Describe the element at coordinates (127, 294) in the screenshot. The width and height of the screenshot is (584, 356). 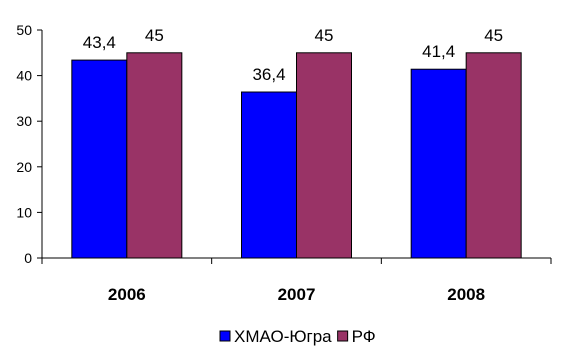
I see `x-tick-label: 2006` at that location.